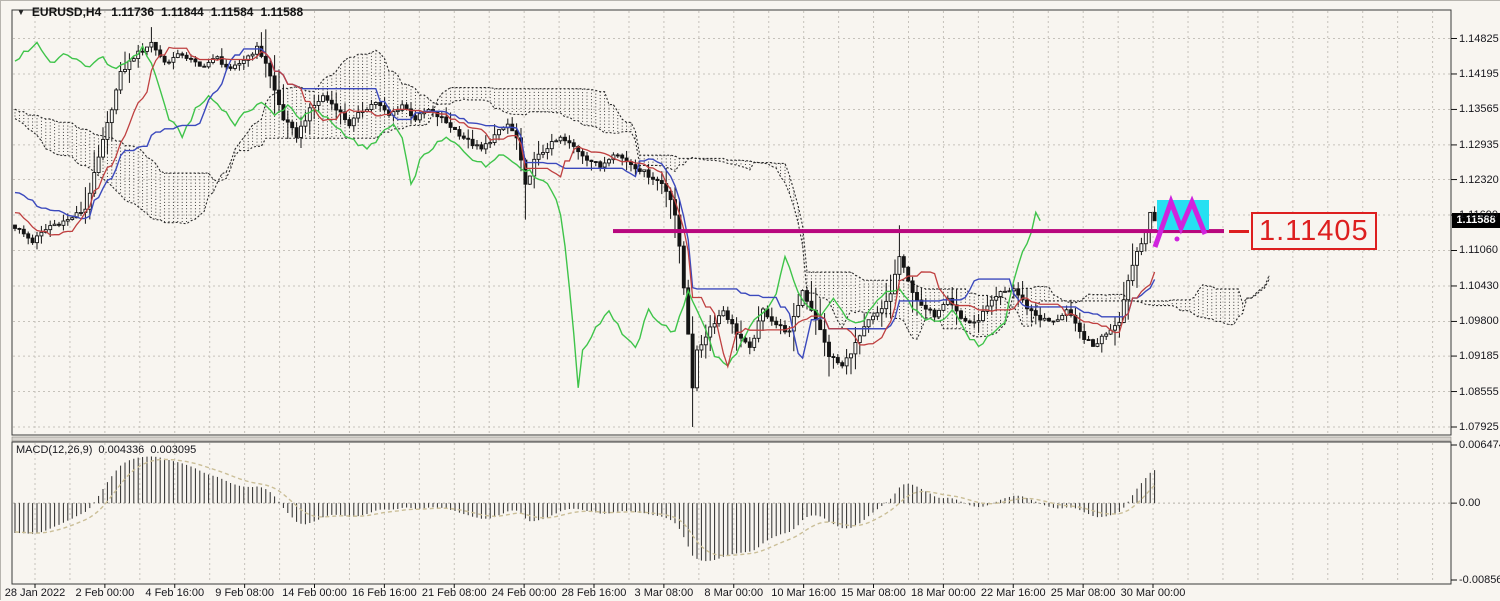  I want to click on time-axis-label: 22 Mar 16:00, so click(1013, 593).